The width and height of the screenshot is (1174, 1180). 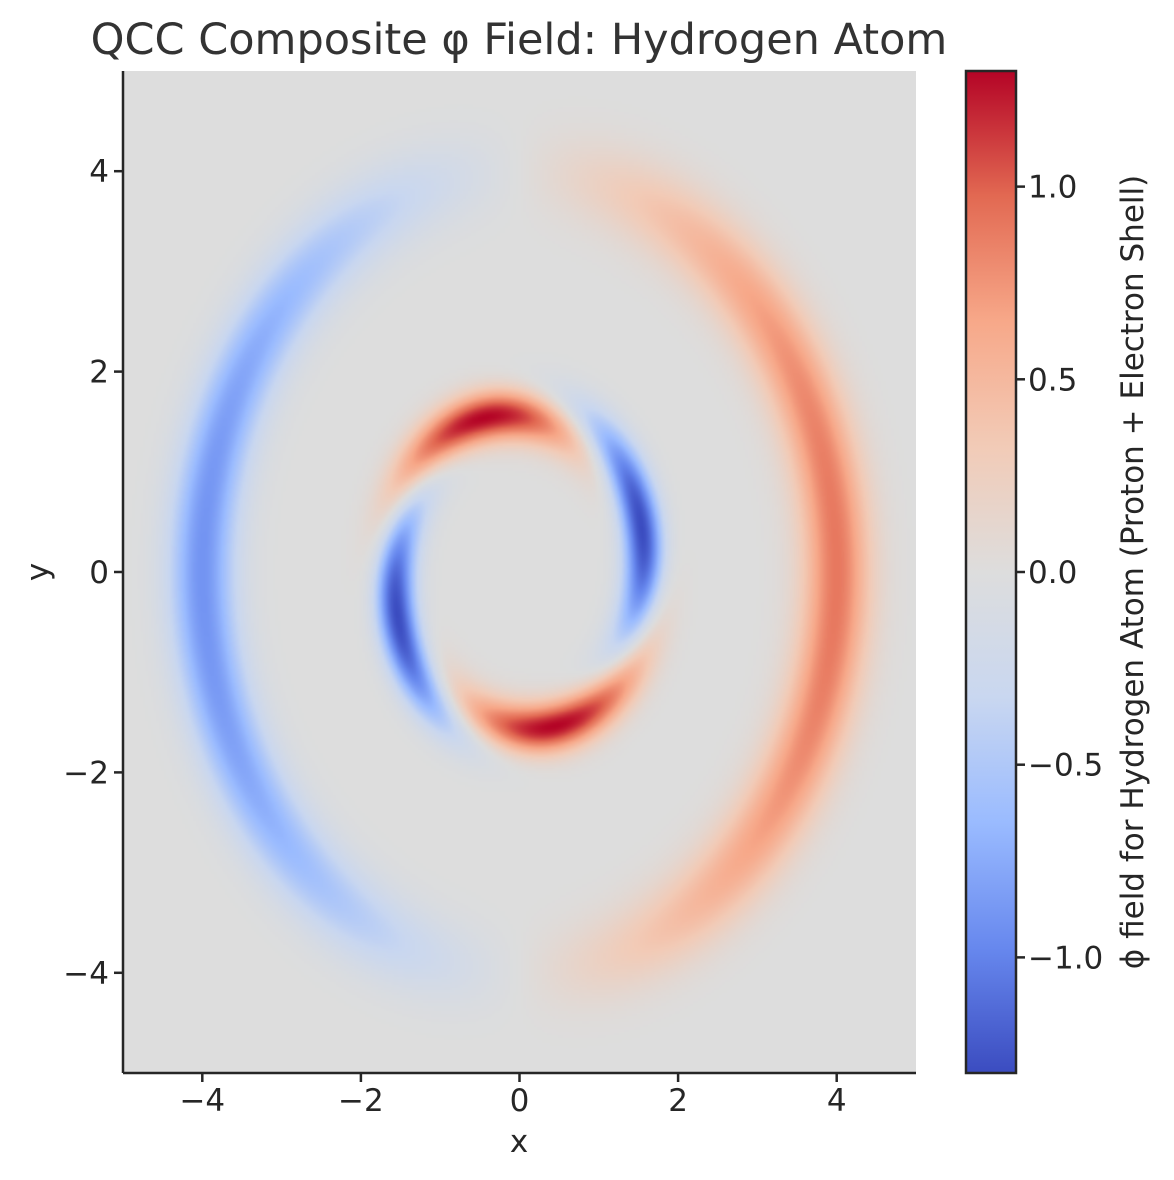 I want to click on x-tick-label: −2, so click(x=361, y=1101).